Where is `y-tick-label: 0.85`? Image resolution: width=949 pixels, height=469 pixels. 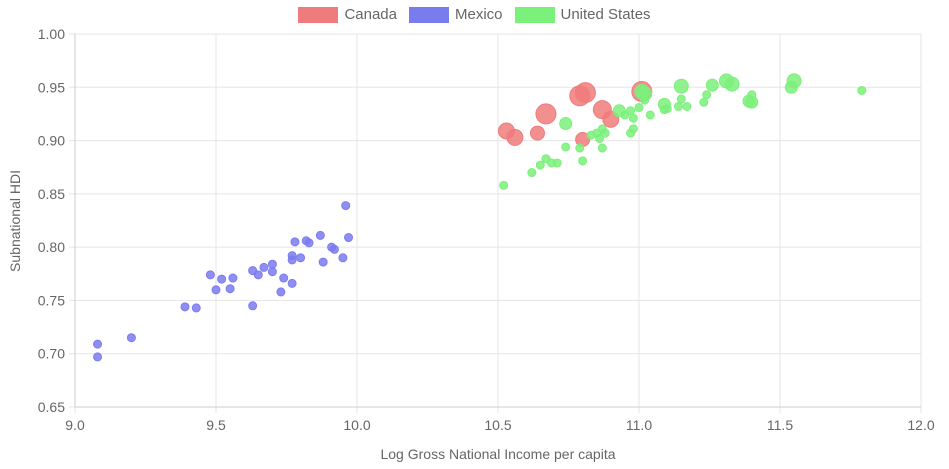
y-tick-label: 0.85 is located at coordinates (51, 194).